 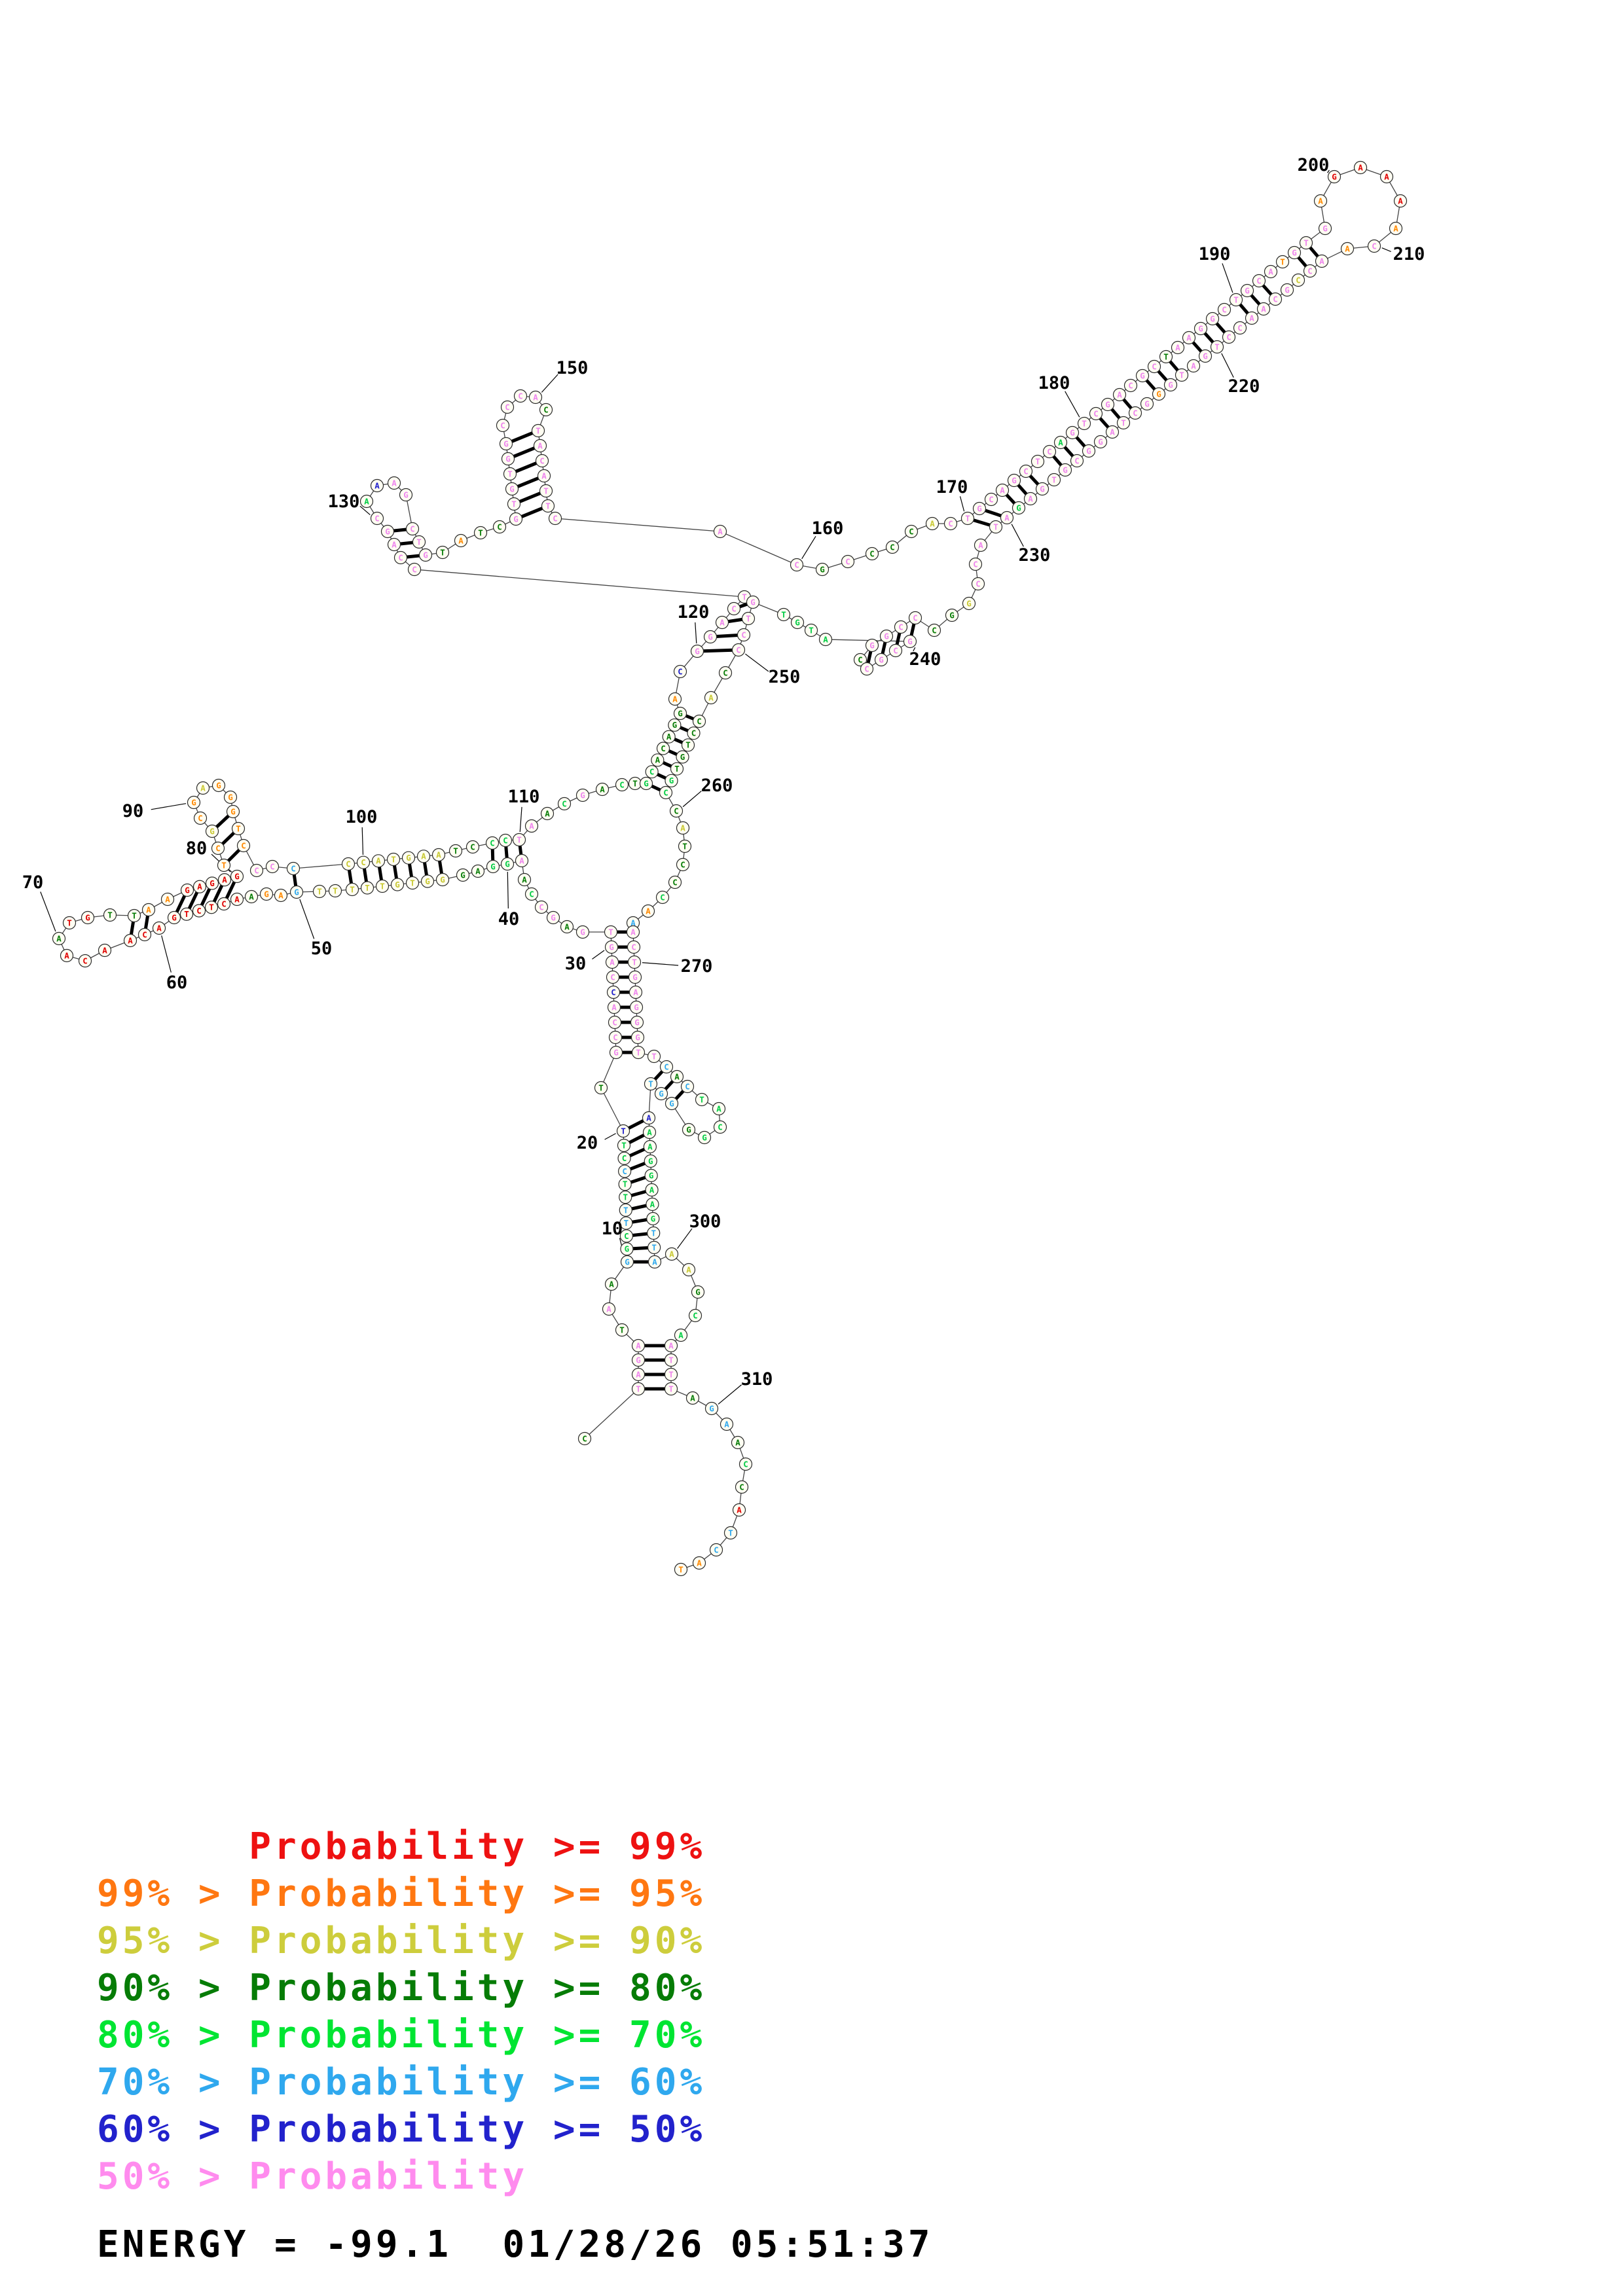 What do you see at coordinates (322, 949) in the screenshot?
I see `position-label: 50` at bounding box center [322, 949].